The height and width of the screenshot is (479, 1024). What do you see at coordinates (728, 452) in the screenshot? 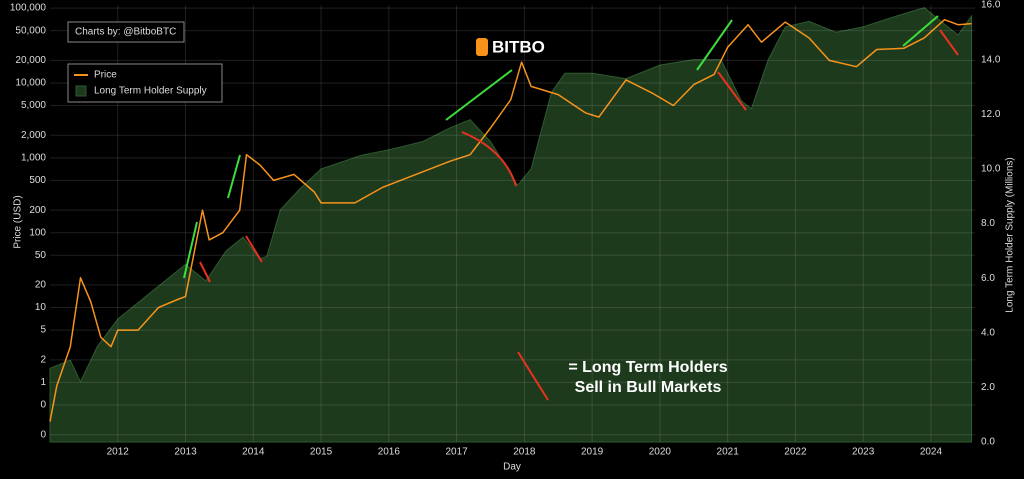
I see `x-tick-label: 2021` at bounding box center [728, 452].